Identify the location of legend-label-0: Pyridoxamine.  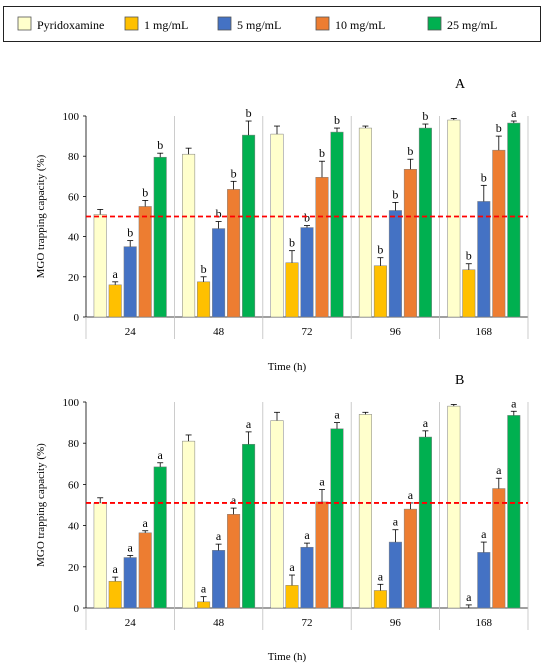
(70, 25).